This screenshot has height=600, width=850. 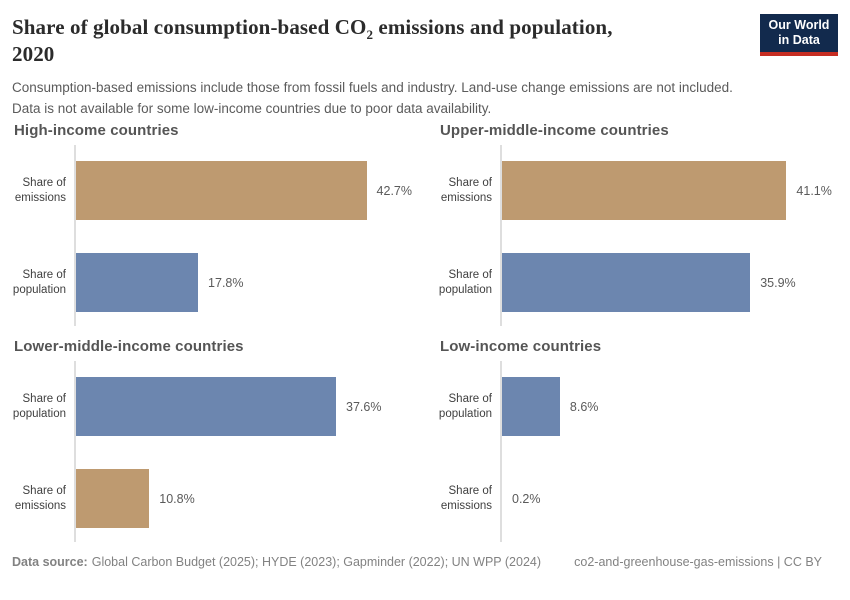 I want to click on title-line1-suffix: emissions and population,, so click(x=493, y=27).